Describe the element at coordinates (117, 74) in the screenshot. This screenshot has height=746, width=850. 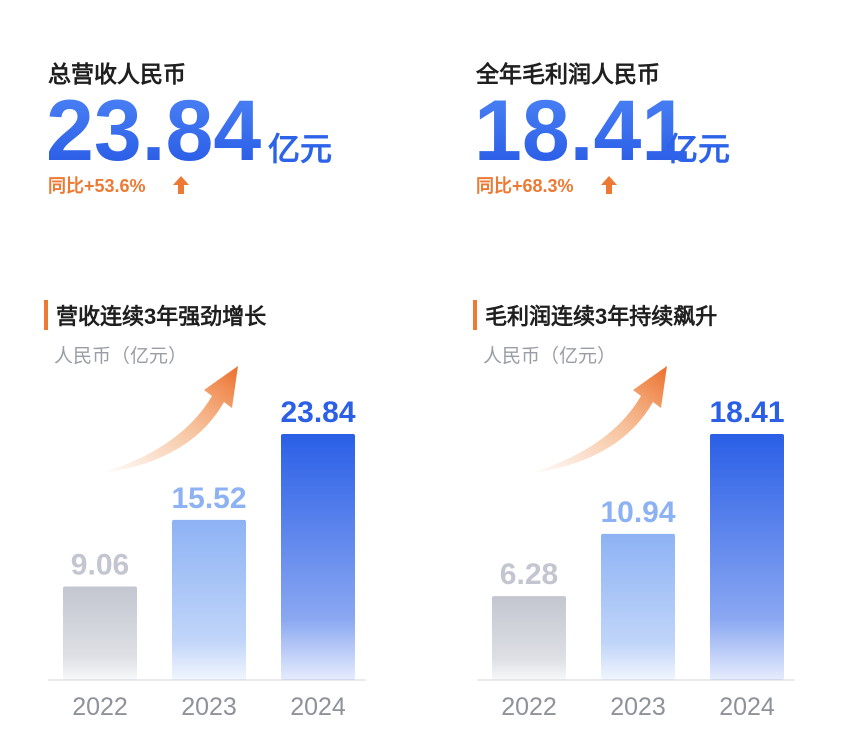
I see `kpi-label: 总营收人民币` at that location.